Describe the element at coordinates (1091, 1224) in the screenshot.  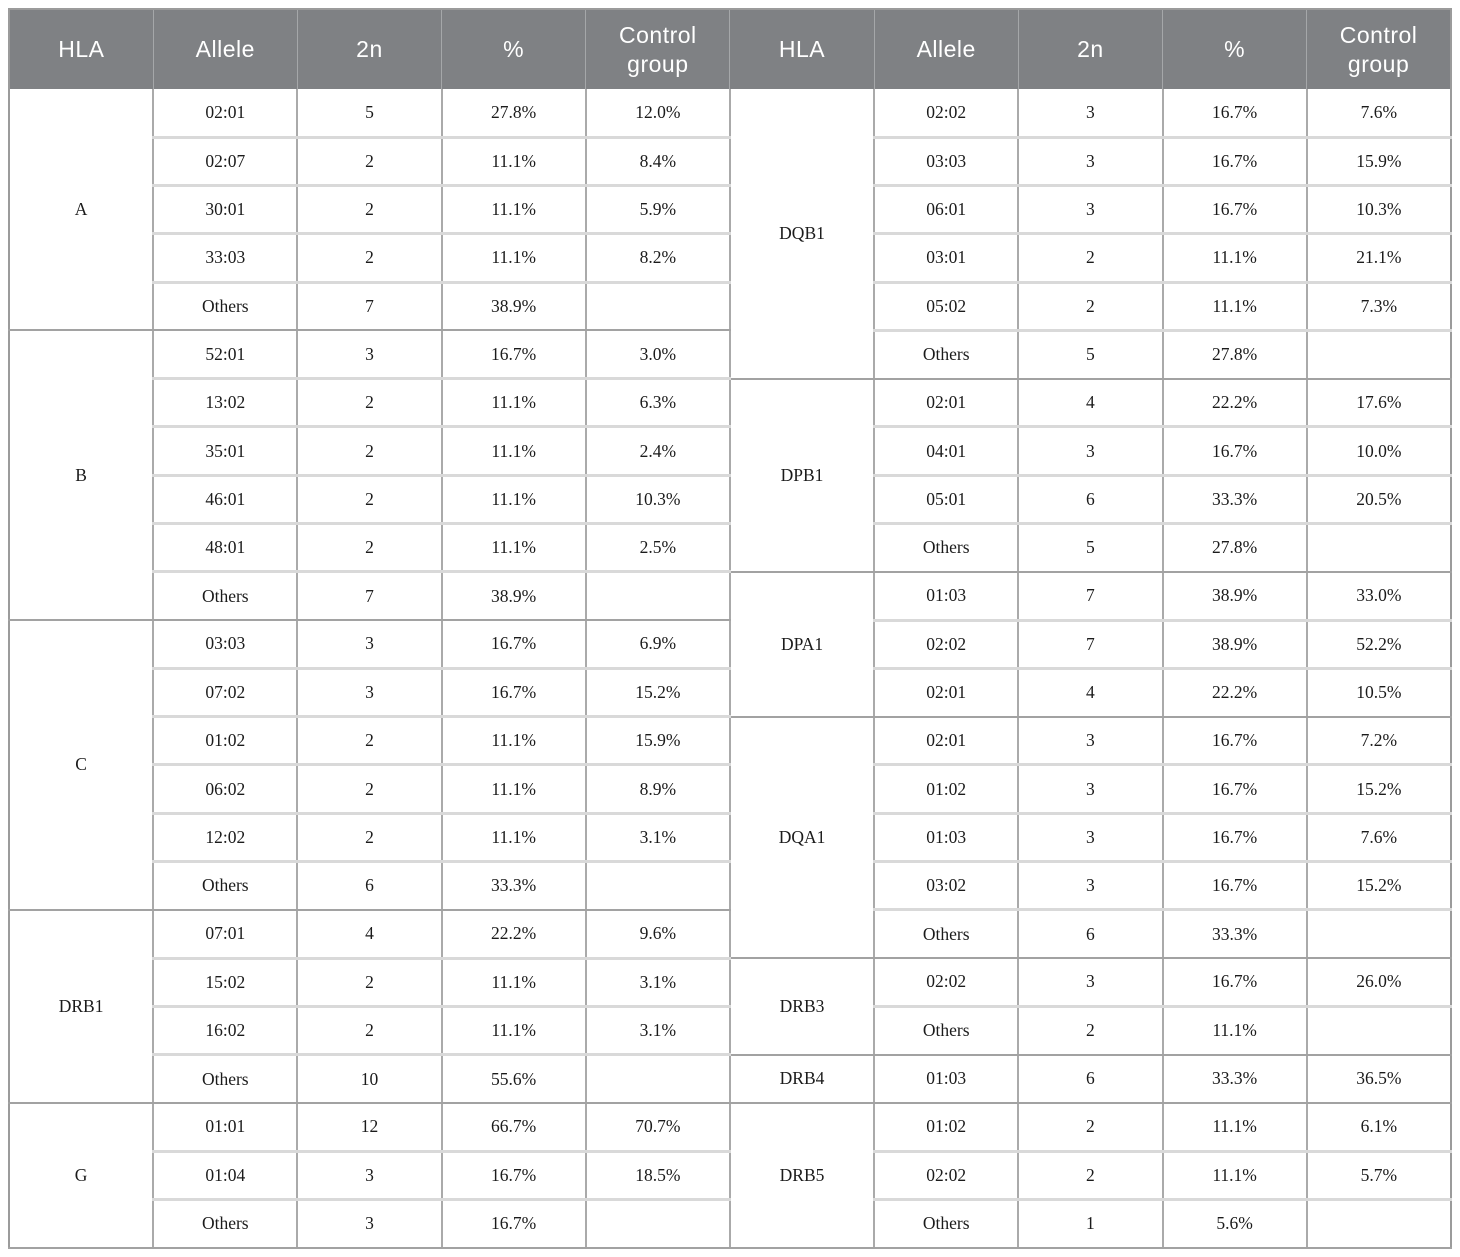
I see `count-cell: 1` at that location.